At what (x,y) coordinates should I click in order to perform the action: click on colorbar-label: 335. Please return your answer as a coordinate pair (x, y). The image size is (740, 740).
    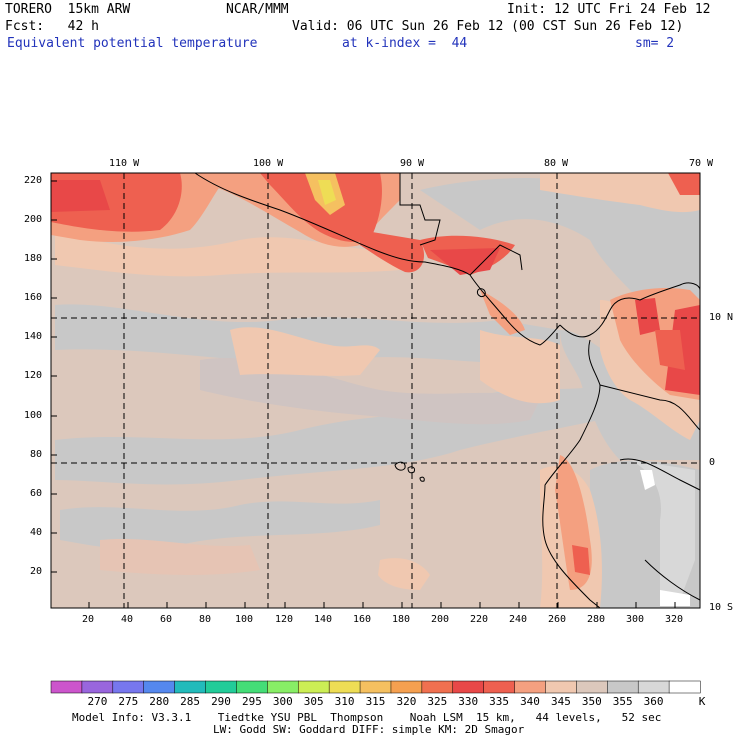
    Looking at the image, I should click on (499, 701).